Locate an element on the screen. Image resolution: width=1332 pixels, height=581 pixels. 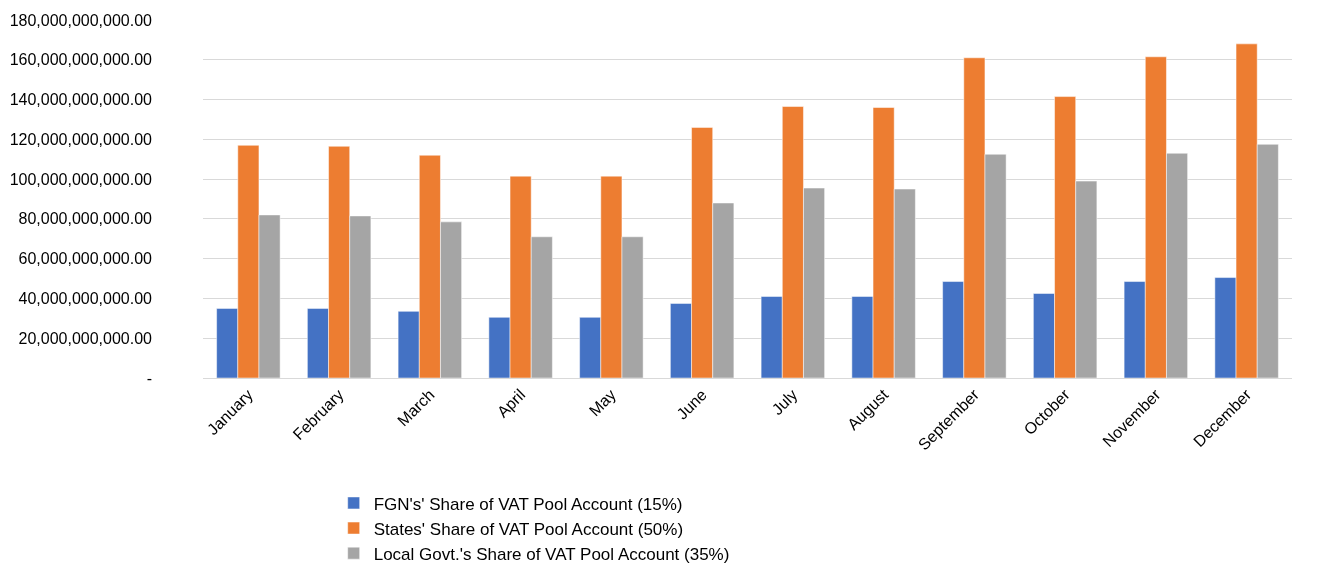
y-tick-label: 100,000,000,000.00 is located at coordinates (81, 179).